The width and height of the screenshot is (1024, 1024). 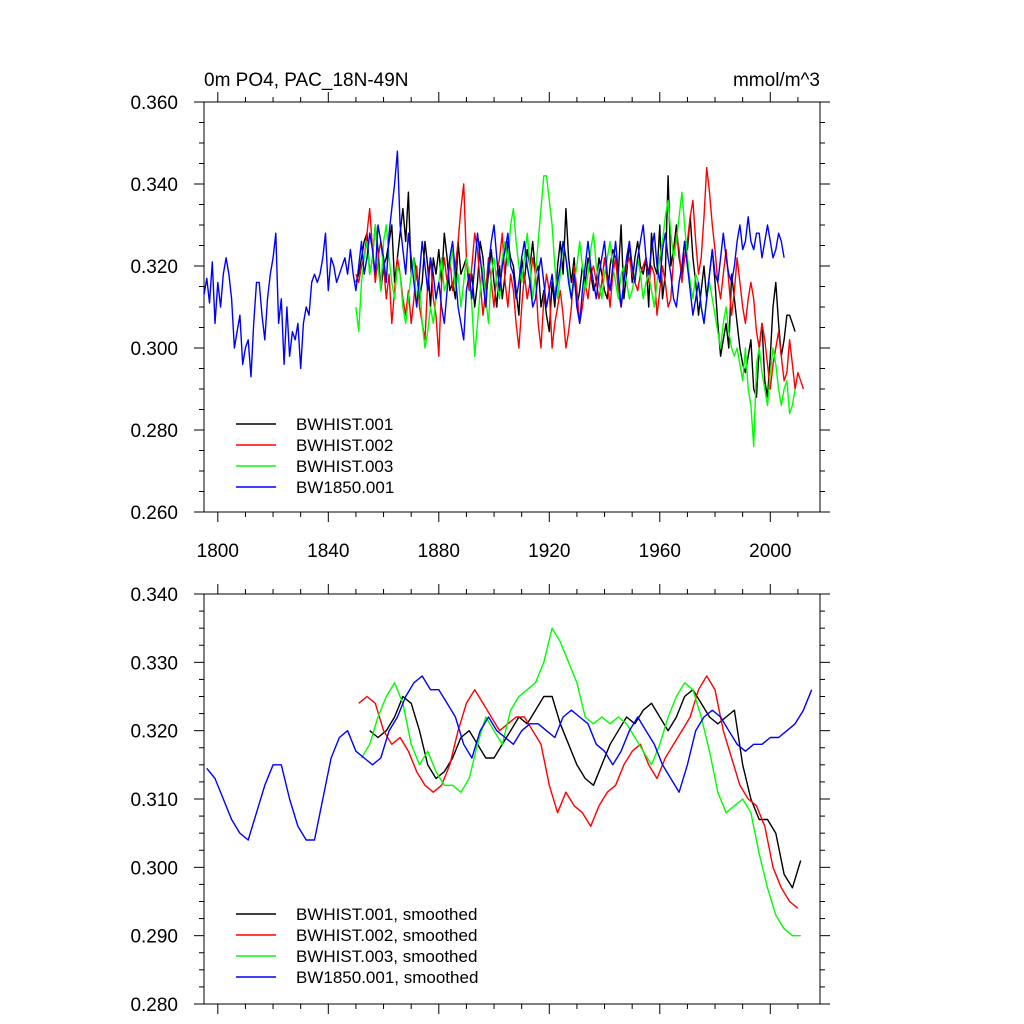 What do you see at coordinates (387, 977) in the screenshot?
I see `legend-label: BW1850.001, smoothed` at bounding box center [387, 977].